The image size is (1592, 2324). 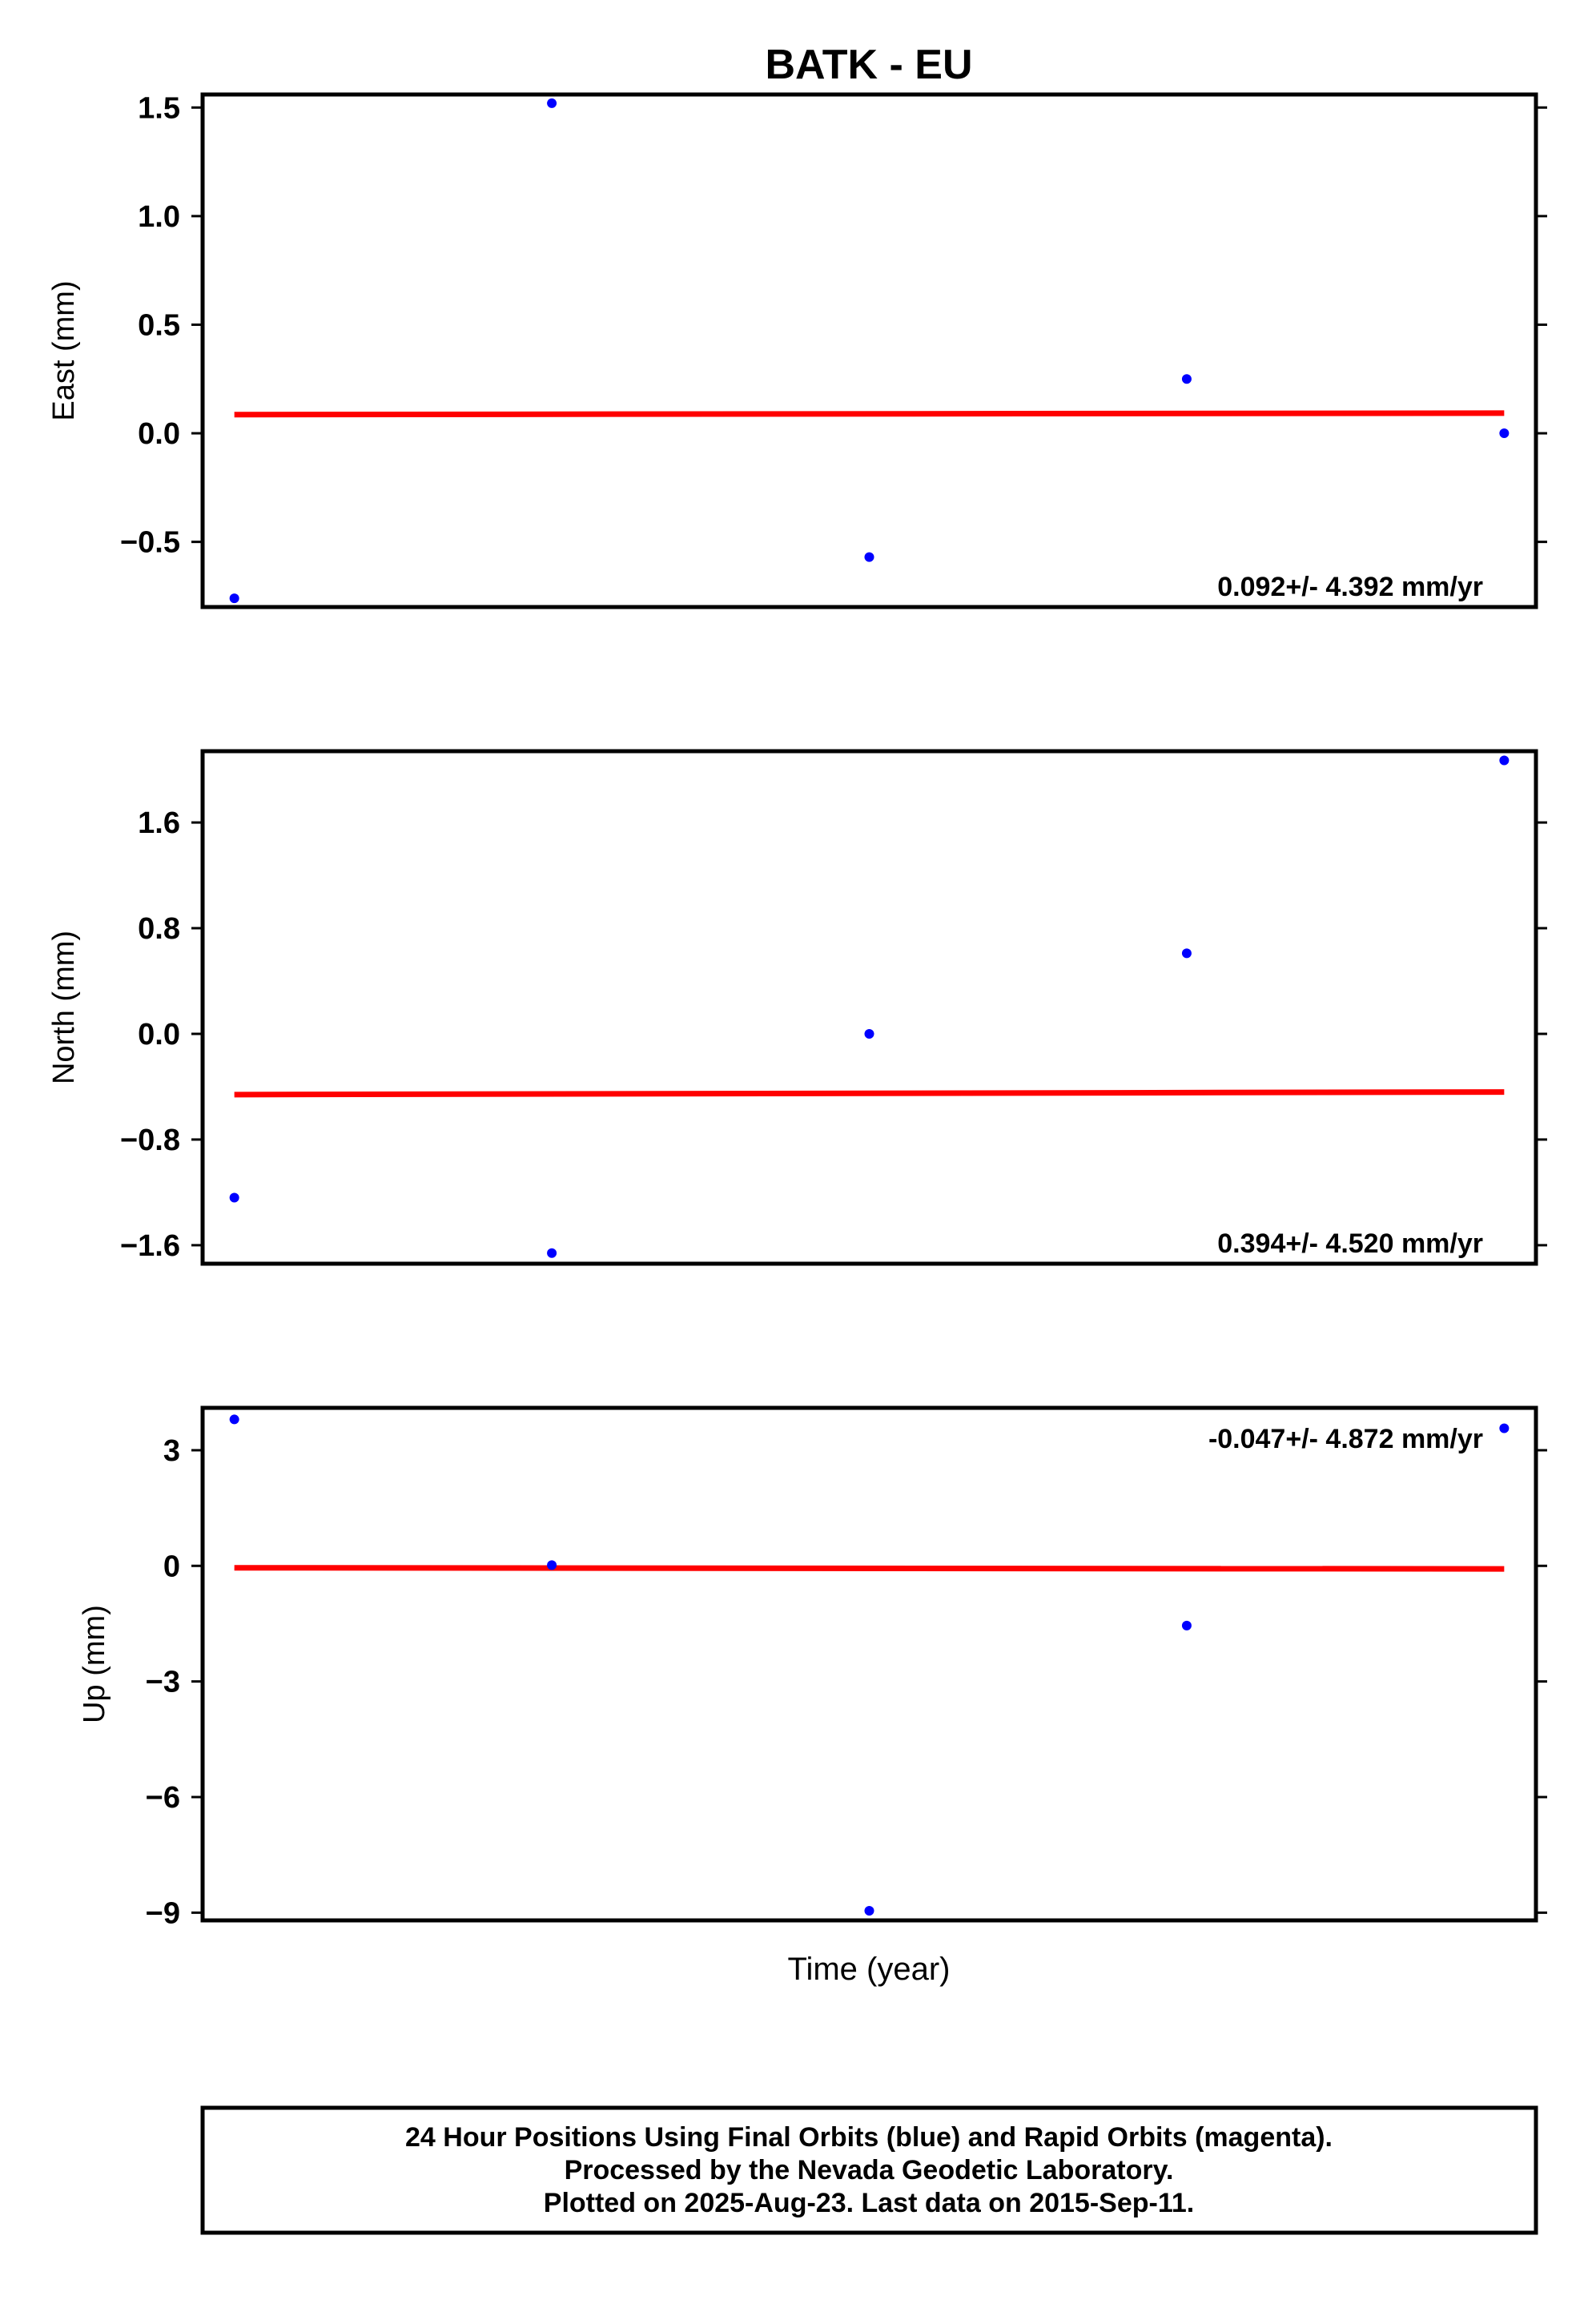 I want to click on rate-annotation: -0.047+/- 4.872 mm/yr, so click(x=1345, y=1439).